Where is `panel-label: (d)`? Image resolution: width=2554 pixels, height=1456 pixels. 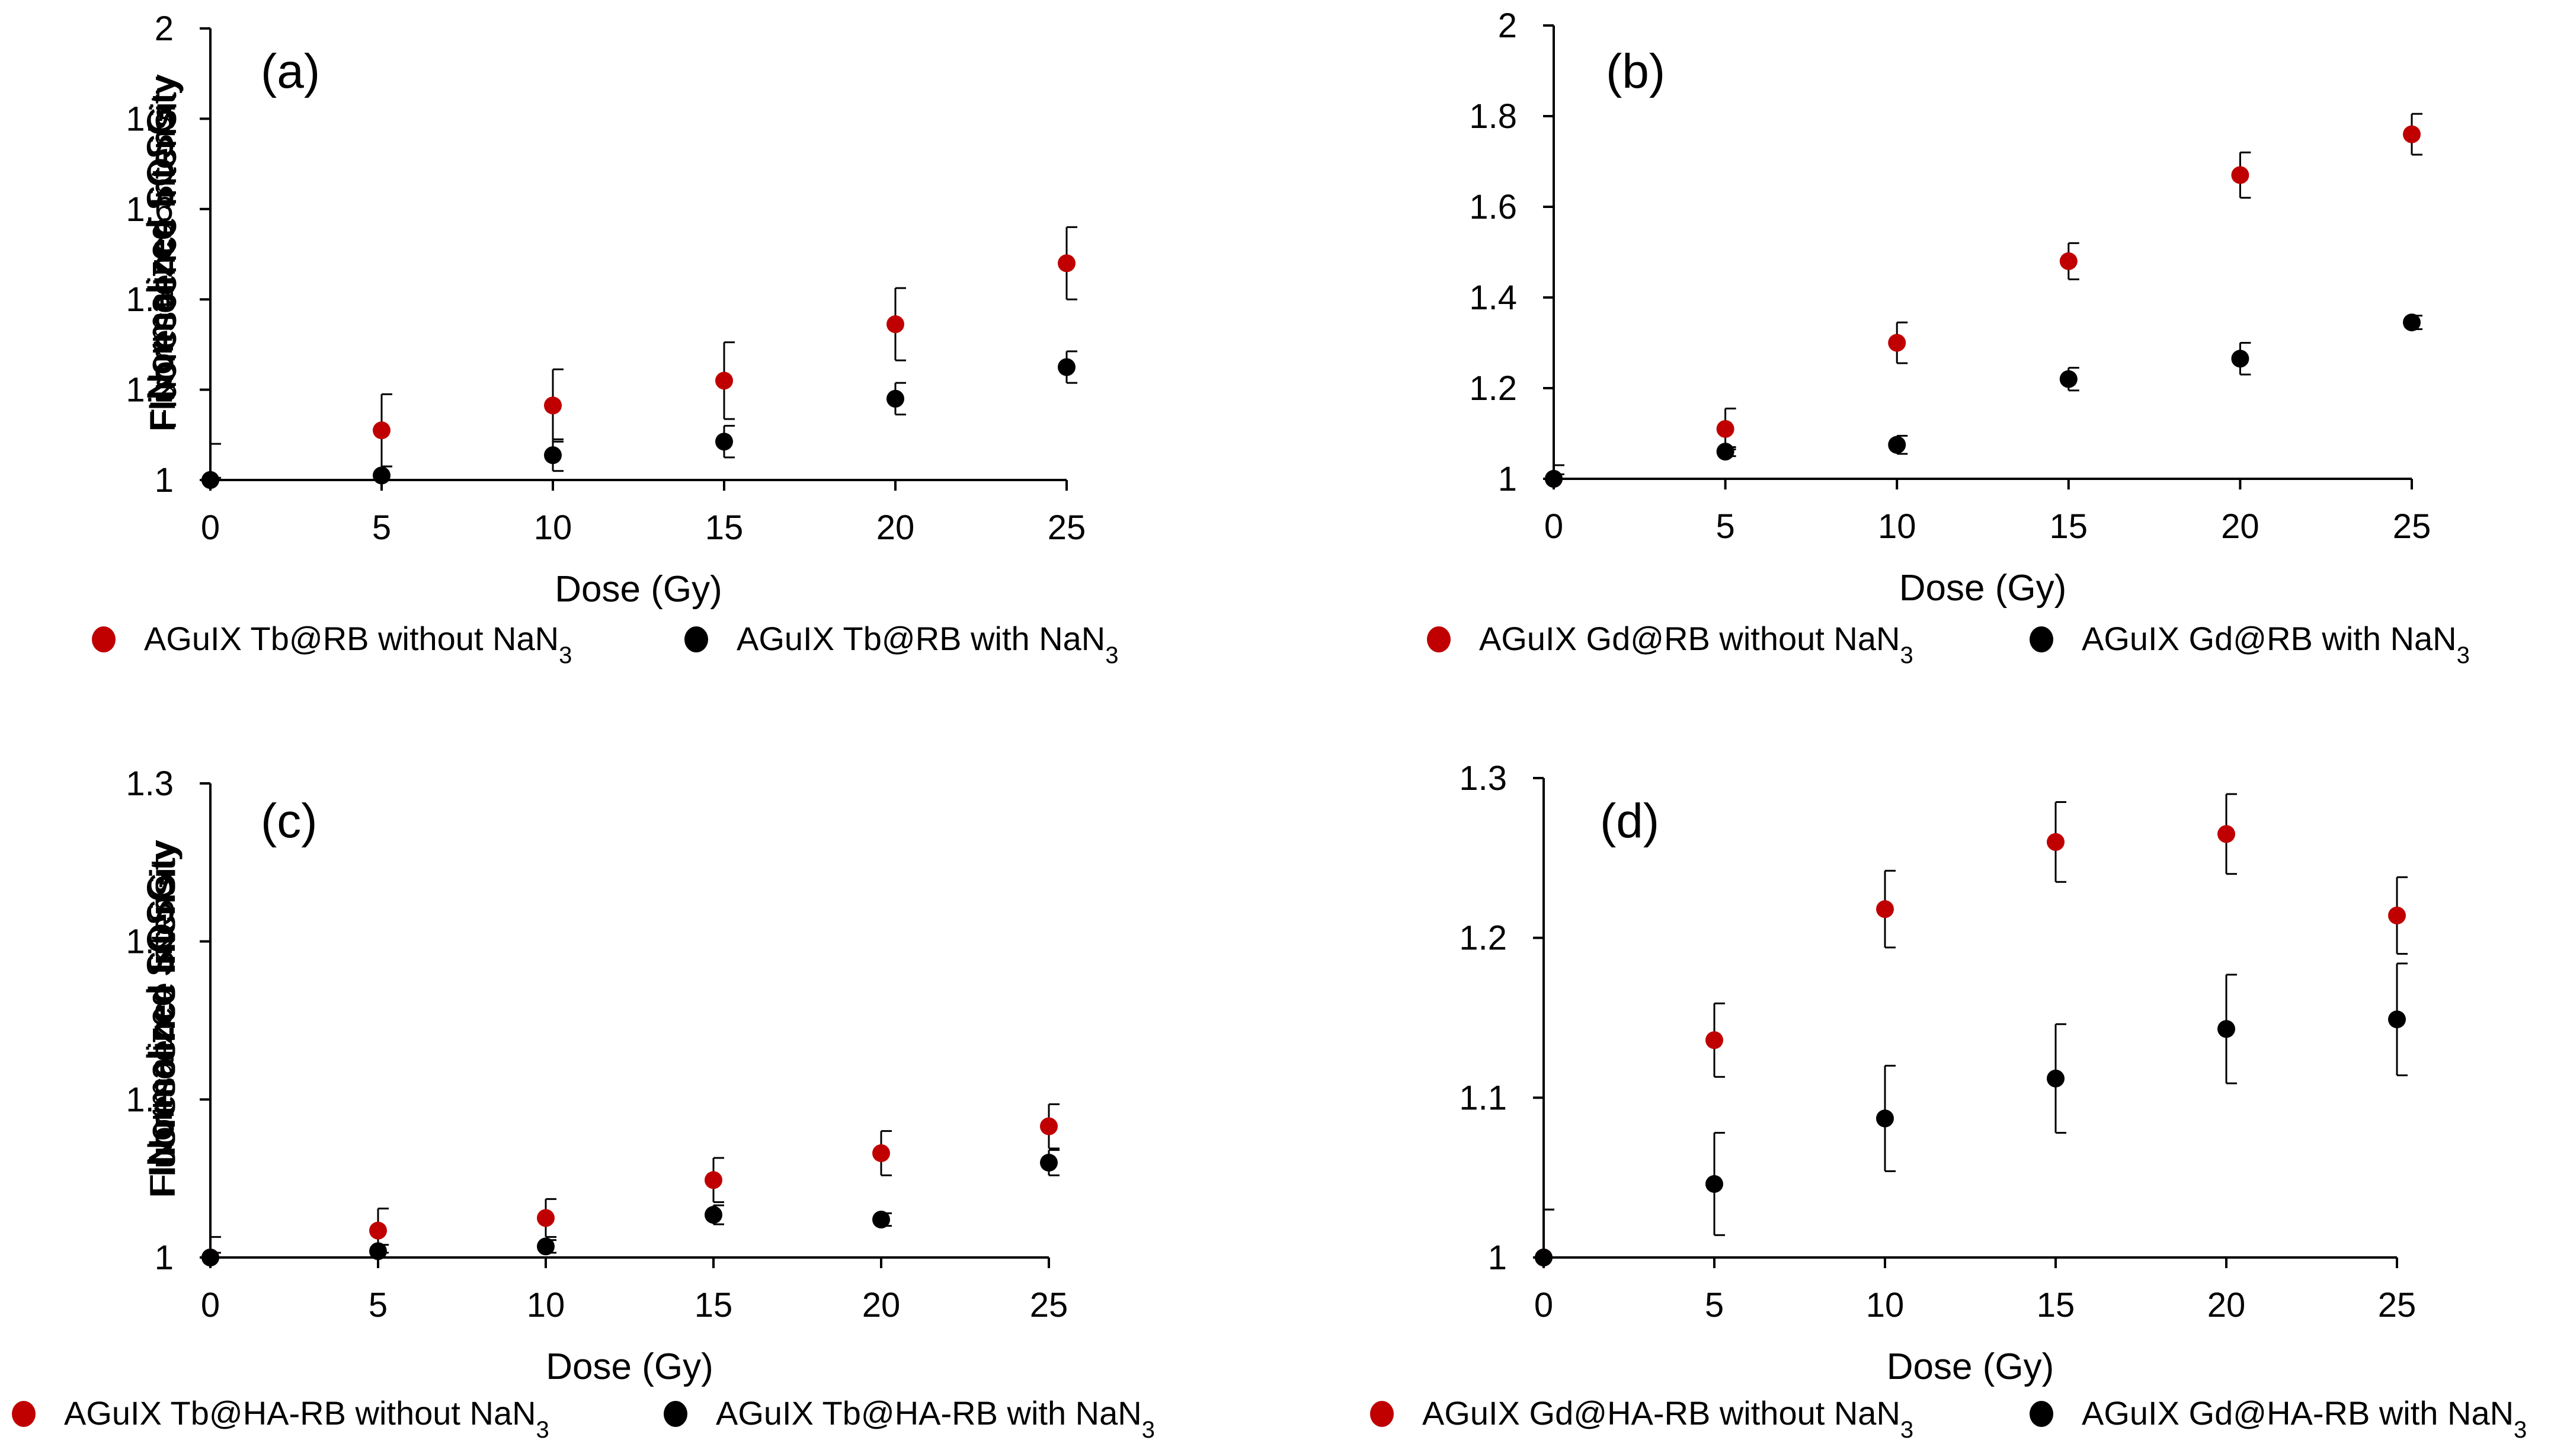
panel-label: (d) is located at coordinates (1629, 821).